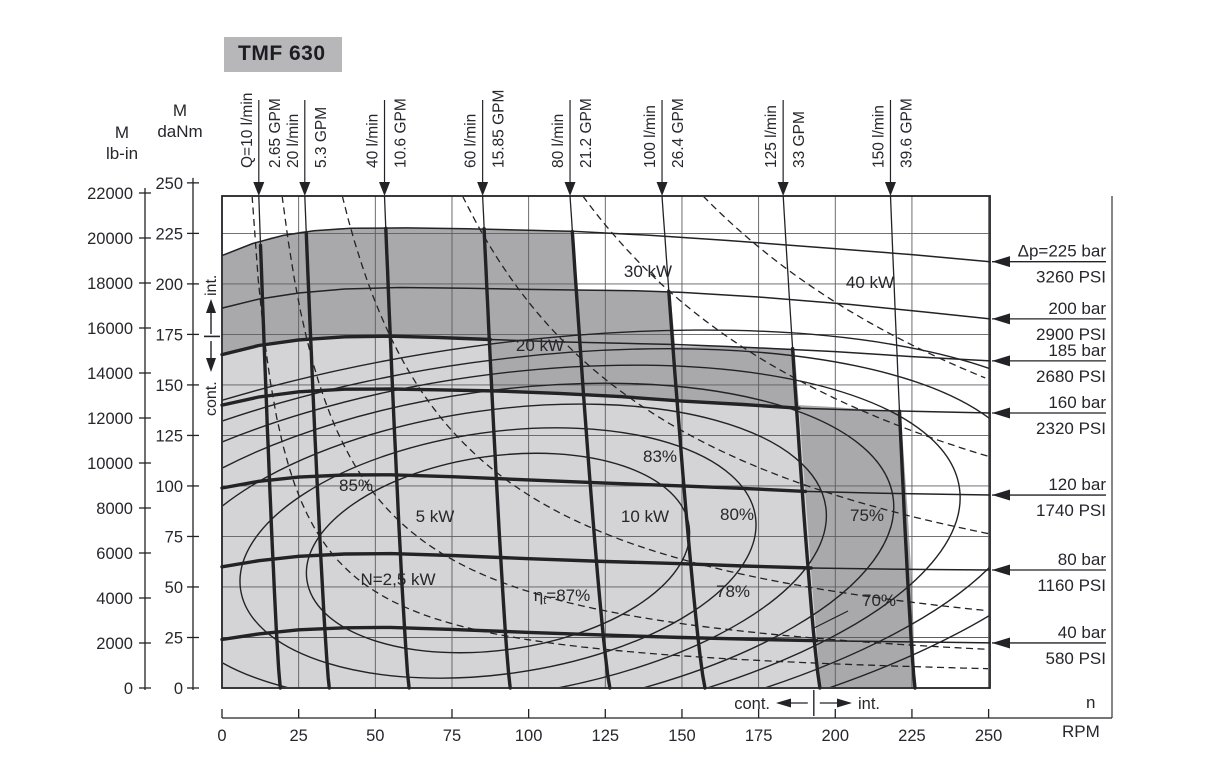 The width and height of the screenshot is (1216, 779). I want to click on pressure-label-bar-40: 40 bar, so click(1082, 632).